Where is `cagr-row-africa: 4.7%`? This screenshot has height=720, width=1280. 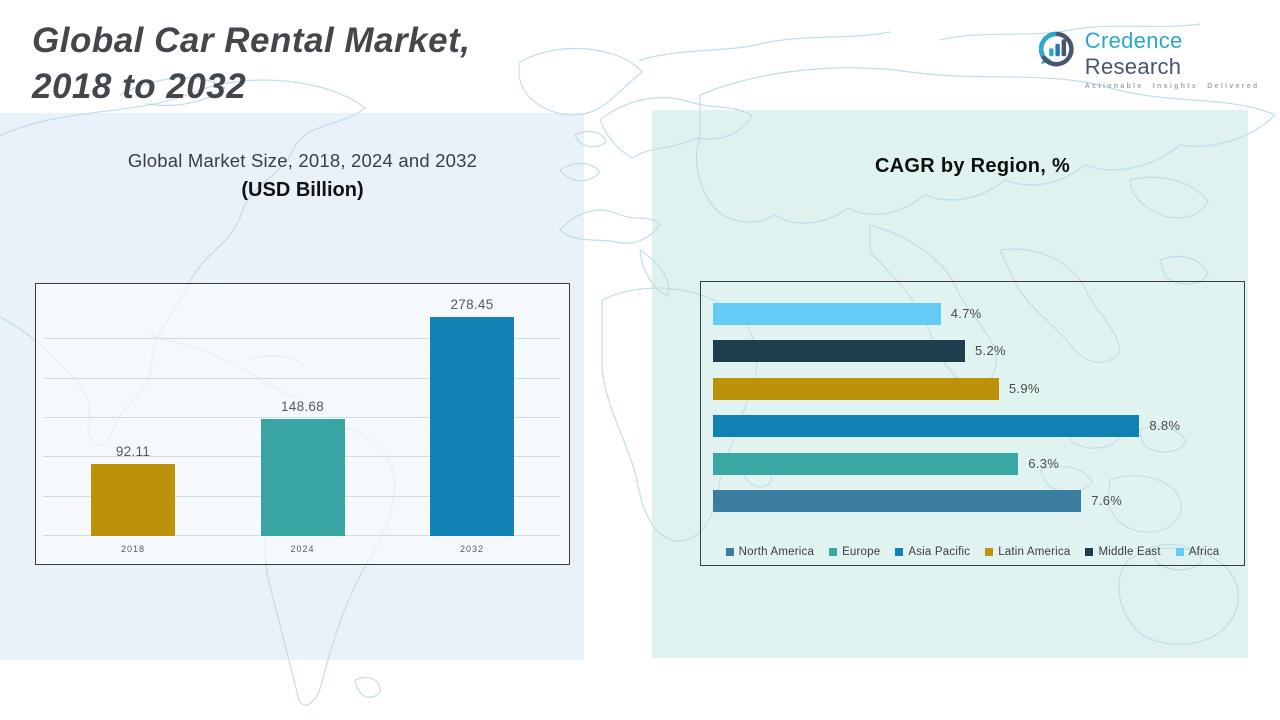 cagr-row-africa: 4.7% is located at coordinates (979, 314).